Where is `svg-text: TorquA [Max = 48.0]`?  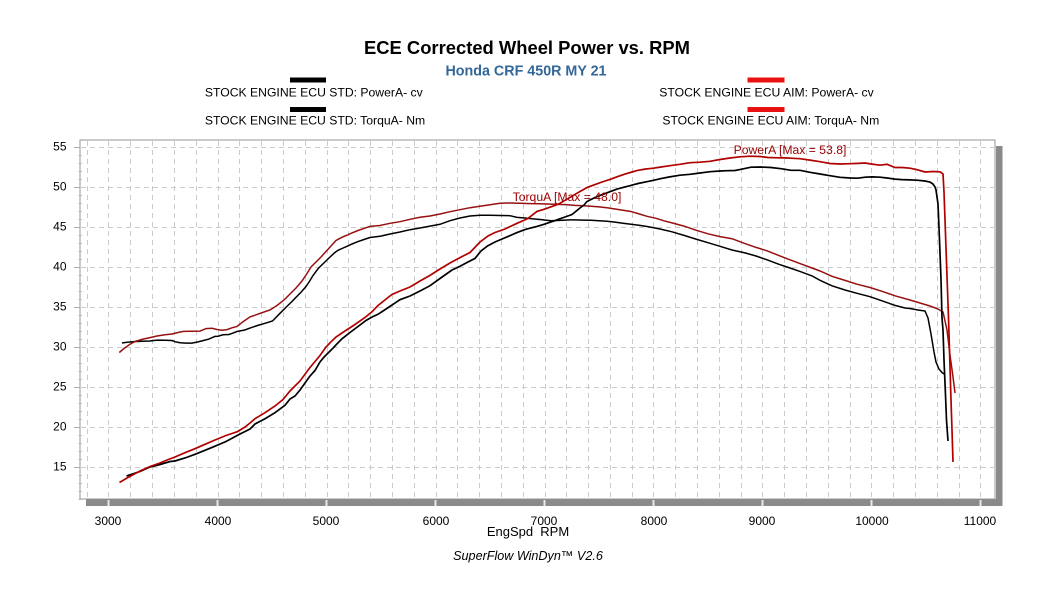 svg-text: TorquA [Max = 48.0] is located at coordinates (567, 197).